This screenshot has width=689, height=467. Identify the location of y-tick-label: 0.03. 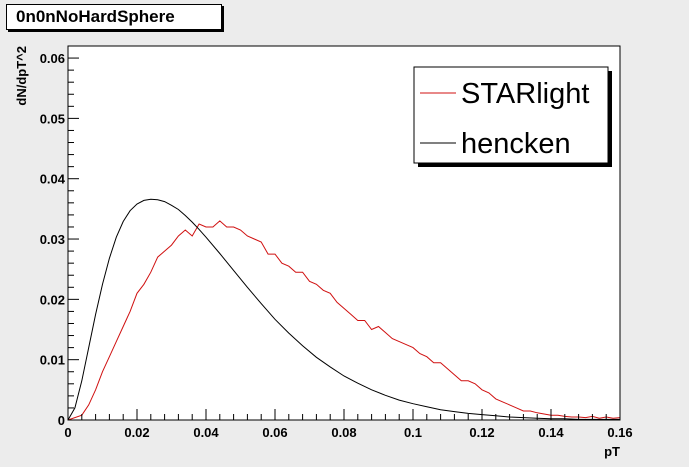
(52, 239).